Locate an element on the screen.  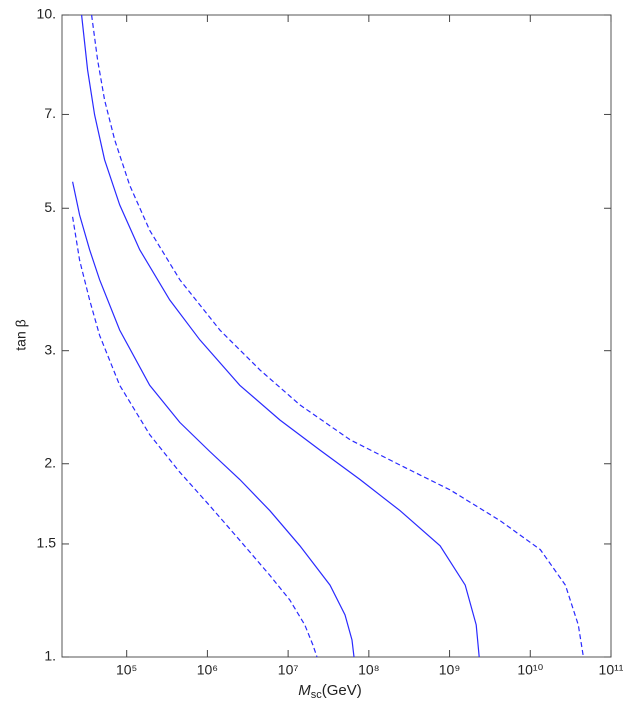
y-tick-label: 3. is located at coordinates (50, 349).